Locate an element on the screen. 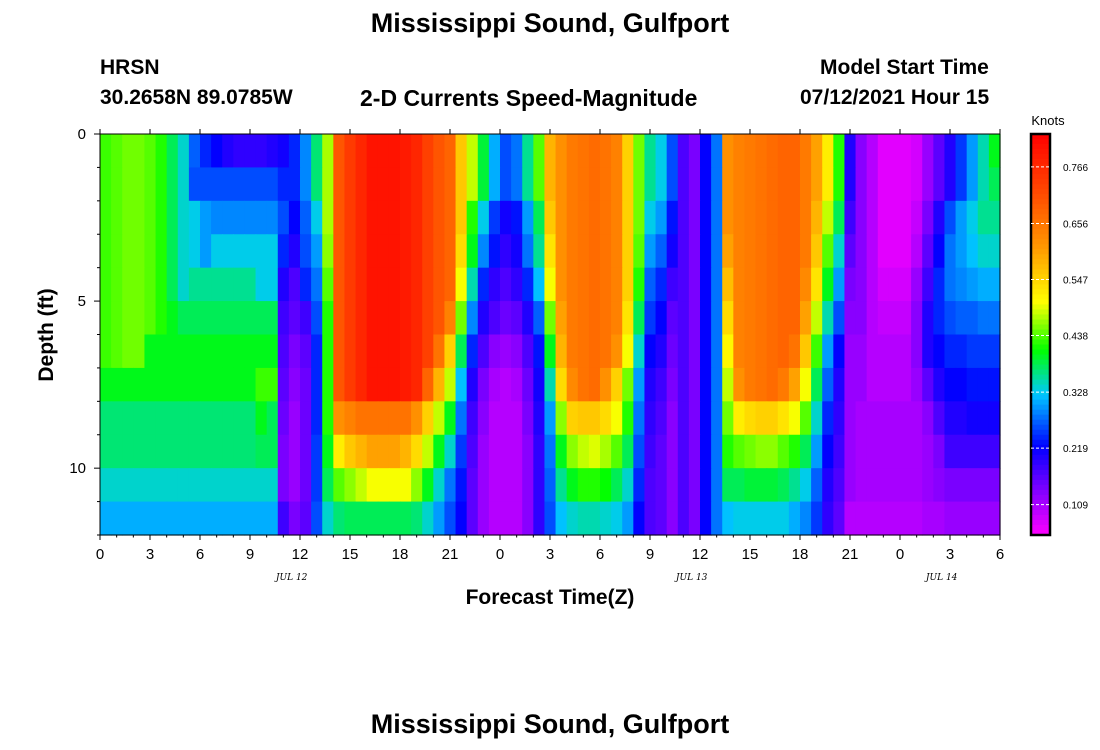 This screenshot has width=1100, height=750. x-tick-label: 21 is located at coordinates (450, 554).